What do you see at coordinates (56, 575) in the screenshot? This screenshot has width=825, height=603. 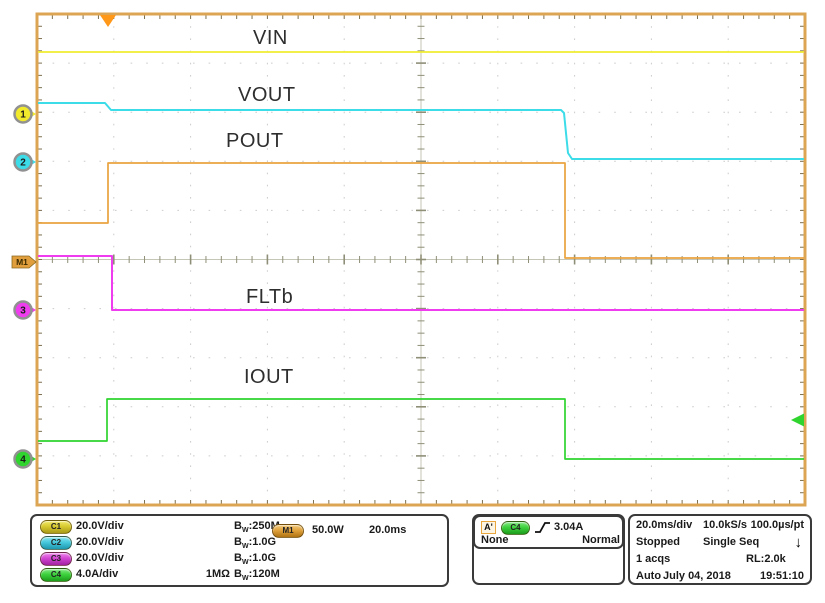 I see `channel-badge-c4: C4` at bounding box center [56, 575].